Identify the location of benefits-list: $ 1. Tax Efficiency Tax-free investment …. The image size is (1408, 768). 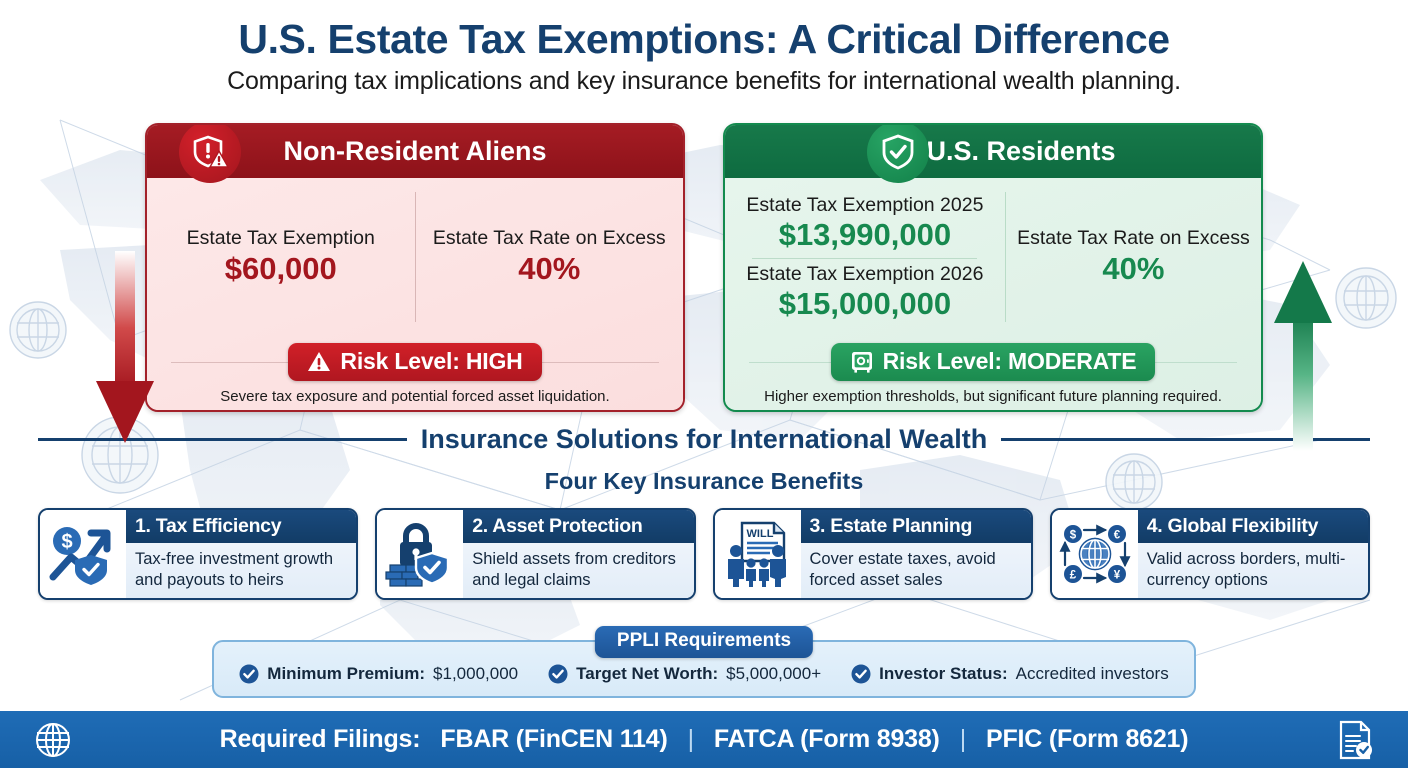
(704, 554).